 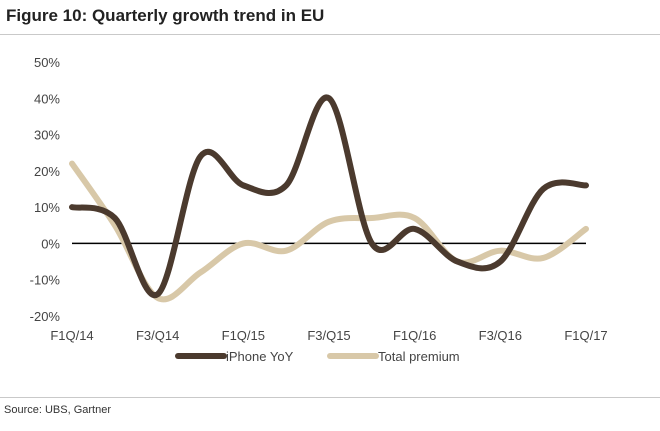 What do you see at coordinates (330, 34) in the screenshot?
I see `top-divider` at bounding box center [330, 34].